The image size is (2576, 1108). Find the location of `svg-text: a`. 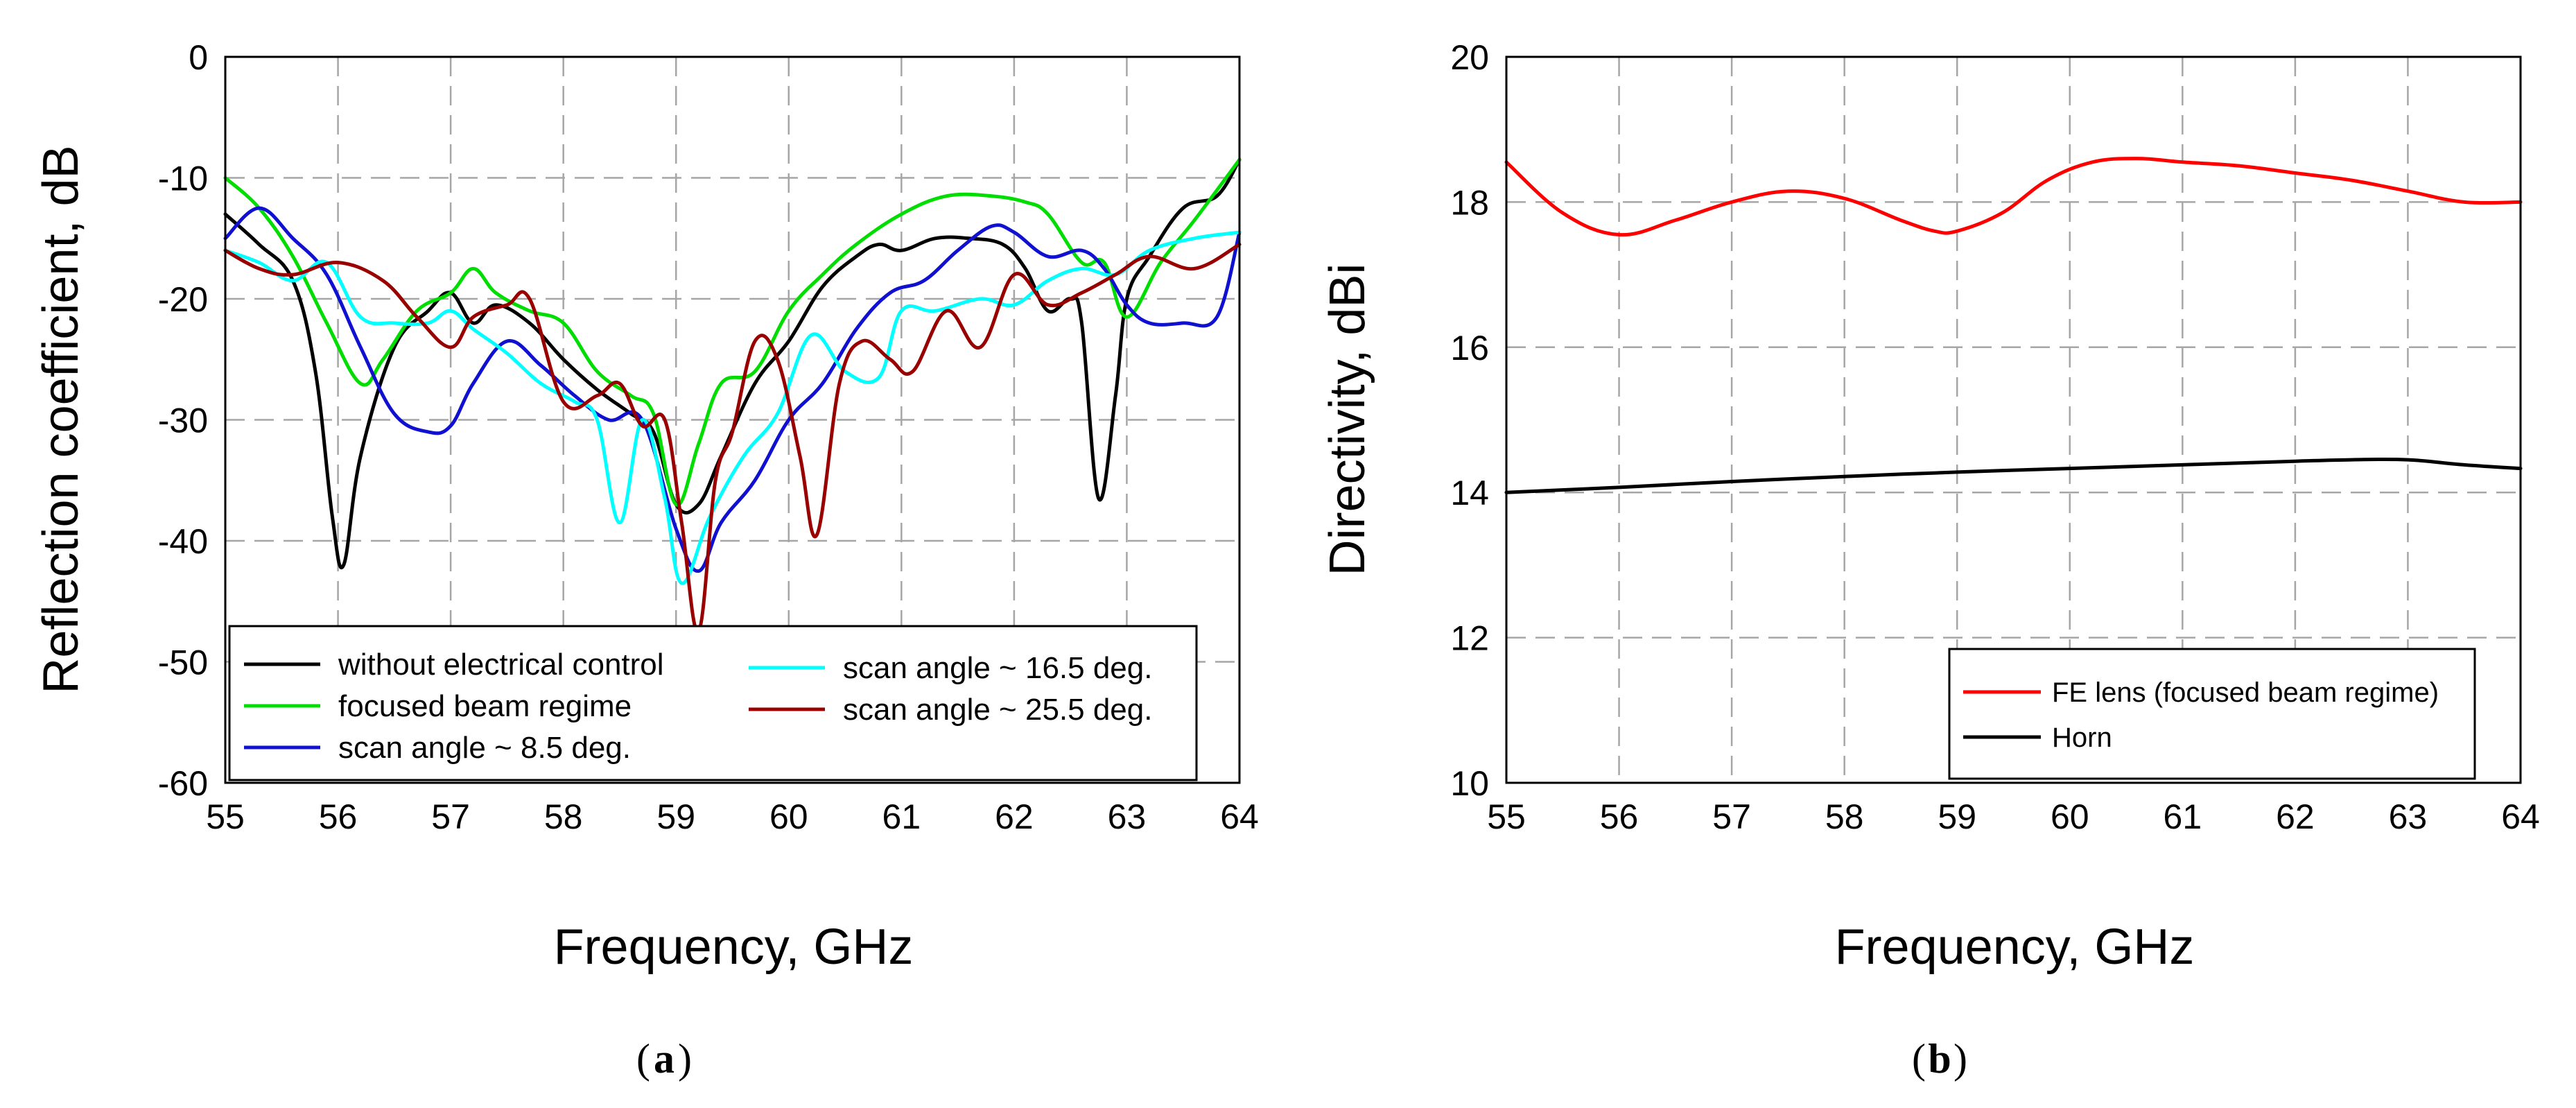

svg-text: a is located at coordinates (664, 1059).